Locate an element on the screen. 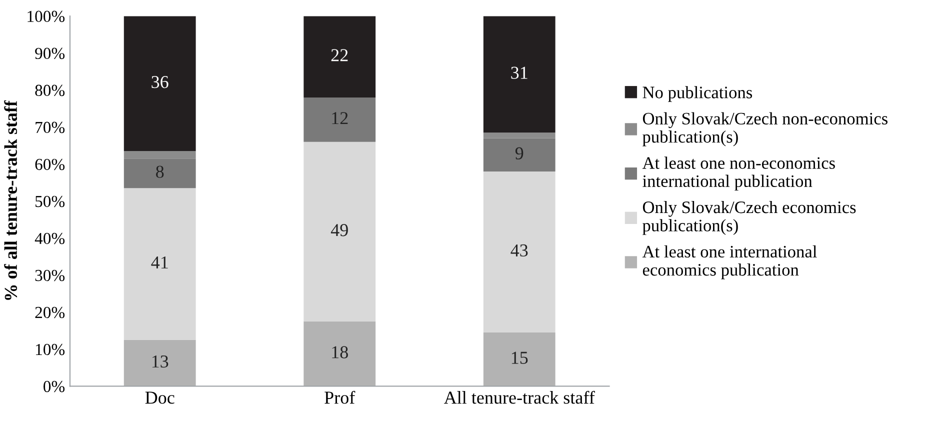 Image resolution: width=933 pixels, height=423 pixels. data-label: 31 is located at coordinates (519, 72).